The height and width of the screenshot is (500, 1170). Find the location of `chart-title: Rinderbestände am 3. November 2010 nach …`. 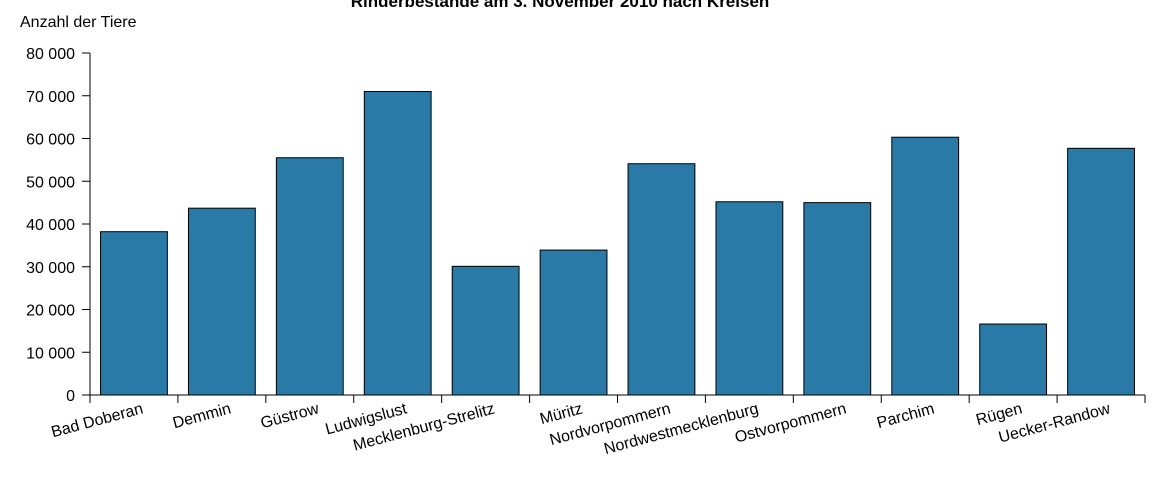

chart-title: Rinderbestände am 3. November 2010 nach … is located at coordinates (560, 5).